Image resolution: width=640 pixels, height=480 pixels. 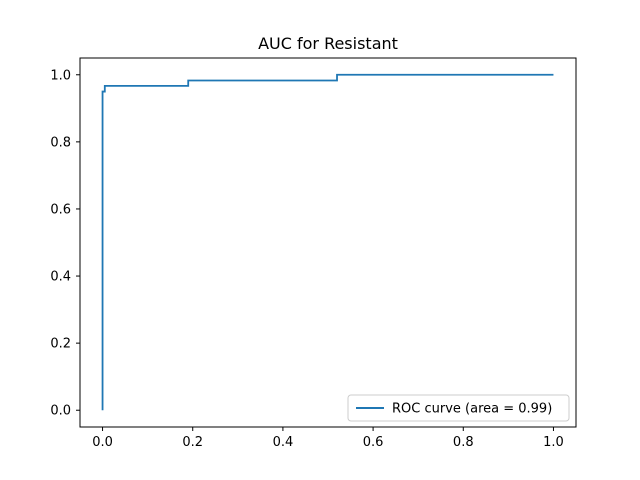 What do you see at coordinates (60, 75) in the screenshot?
I see `y-tick-label: 1.0` at bounding box center [60, 75].